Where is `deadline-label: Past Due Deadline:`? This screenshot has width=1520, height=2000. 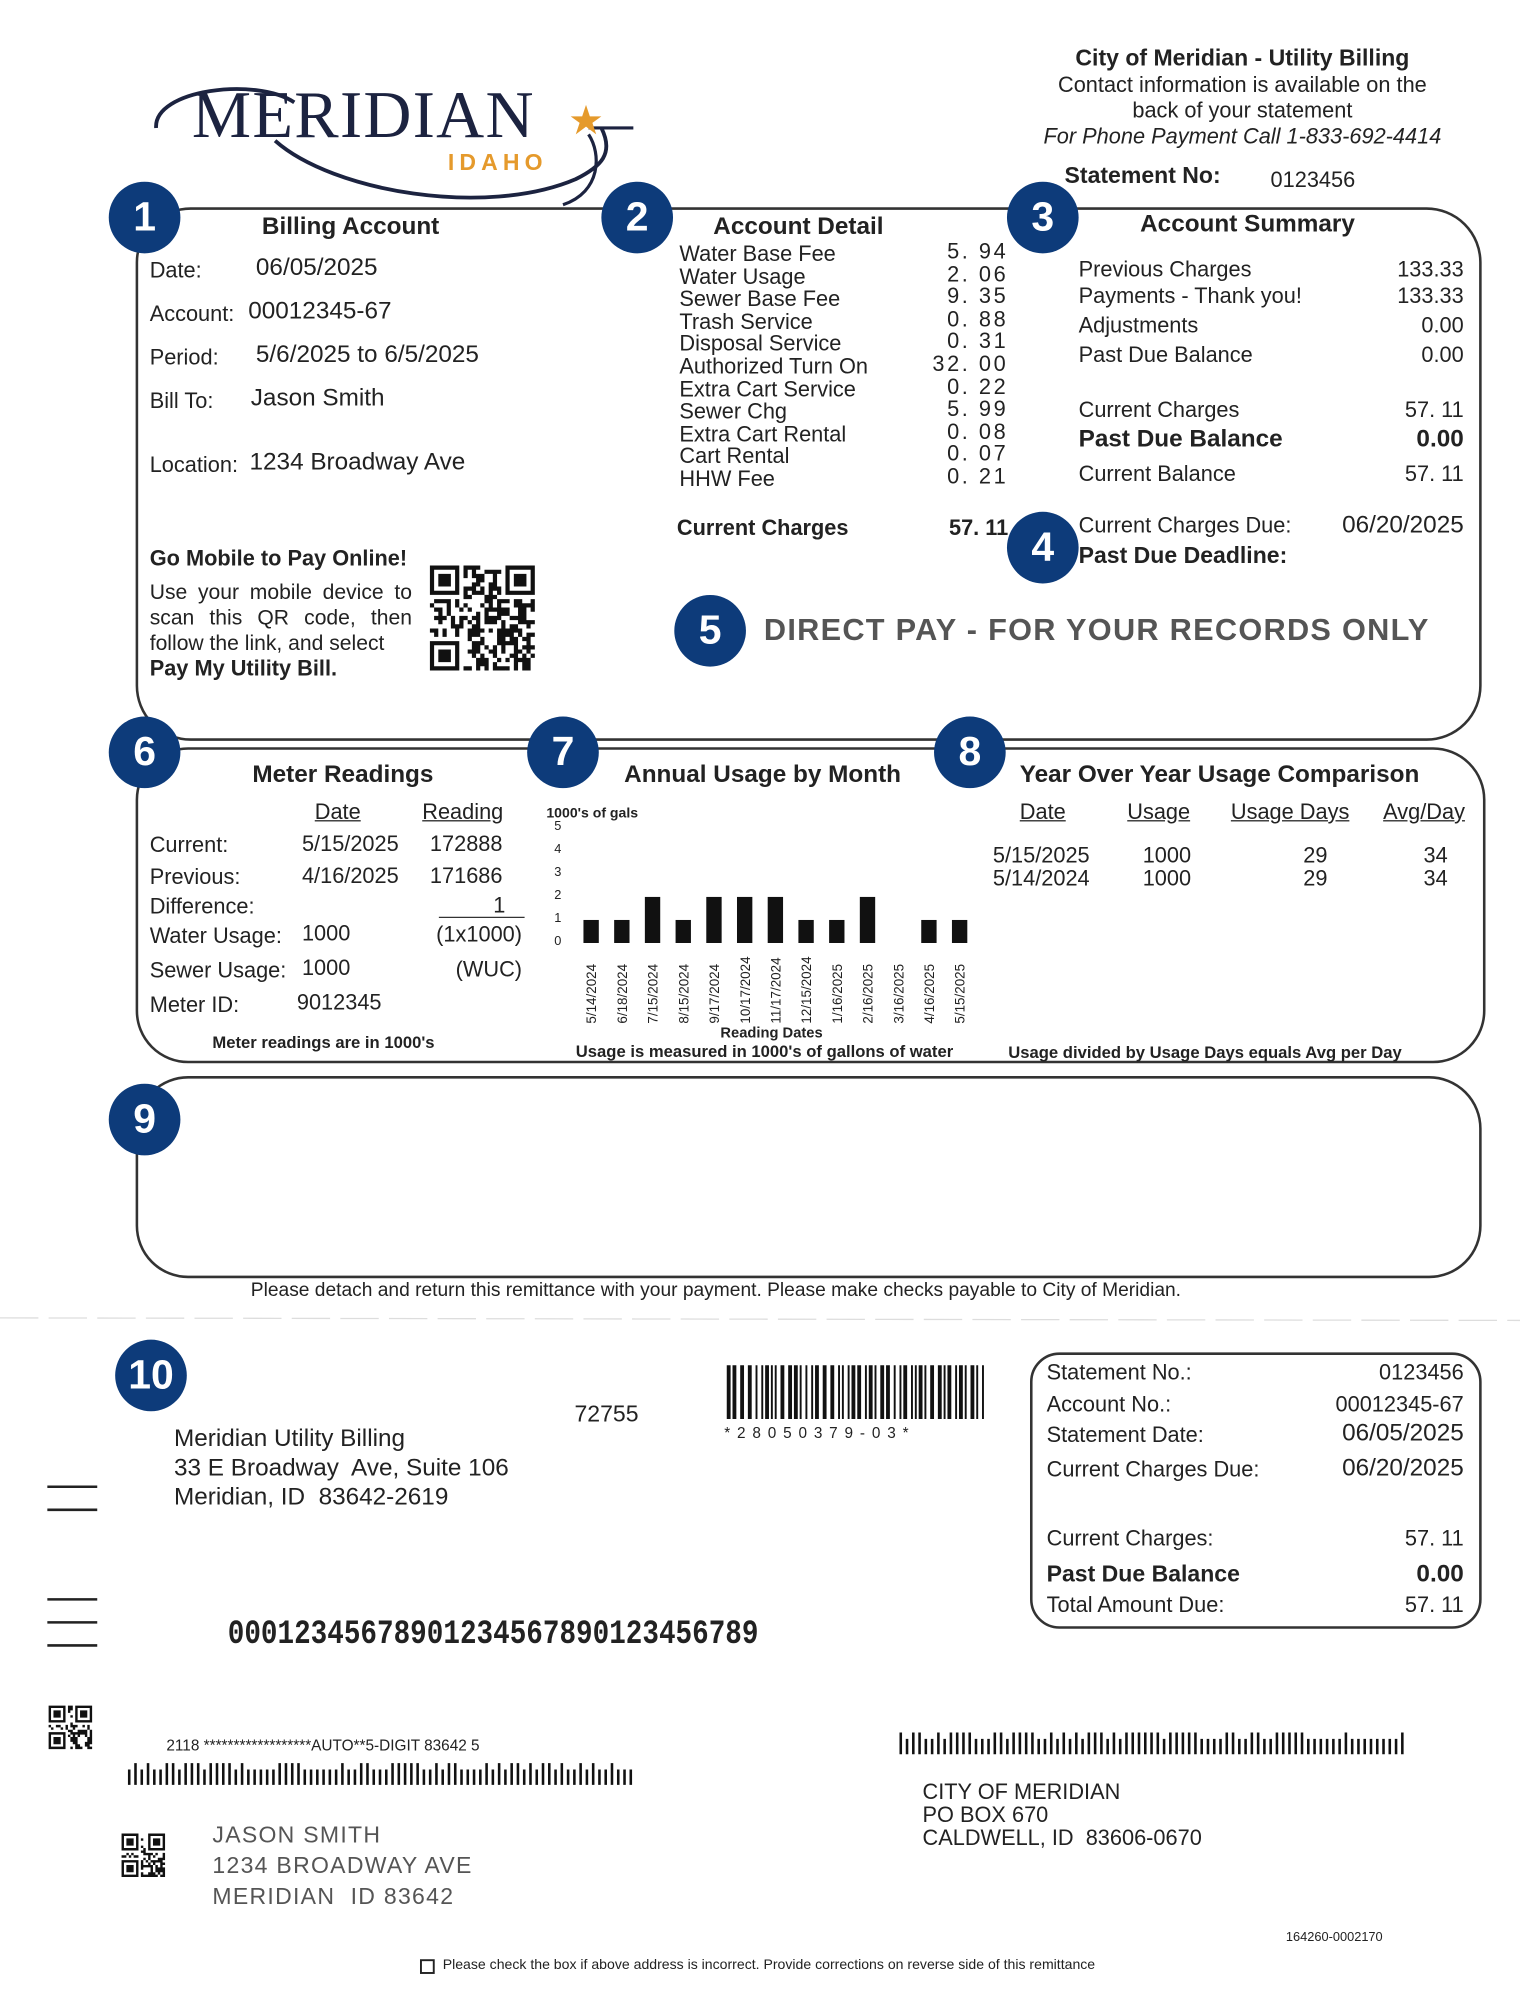
deadline-label: Past Due Deadline: is located at coordinates (1183, 555).